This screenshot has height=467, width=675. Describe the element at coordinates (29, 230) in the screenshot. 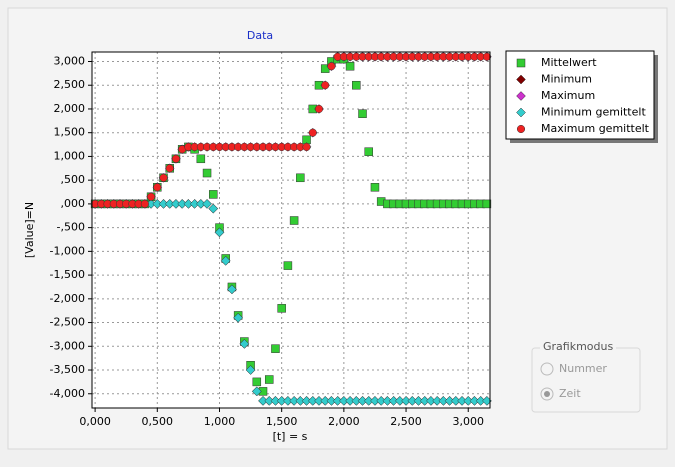

I see `y-axis-label: [Value]=N` at that location.